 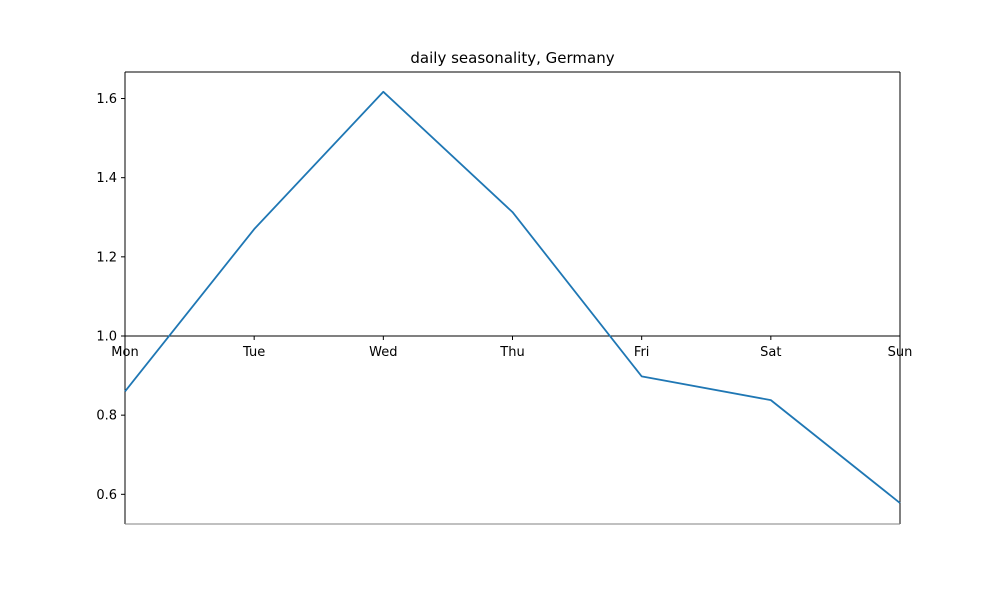 I want to click on y-tick-label: 1.4, so click(x=106, y=178).